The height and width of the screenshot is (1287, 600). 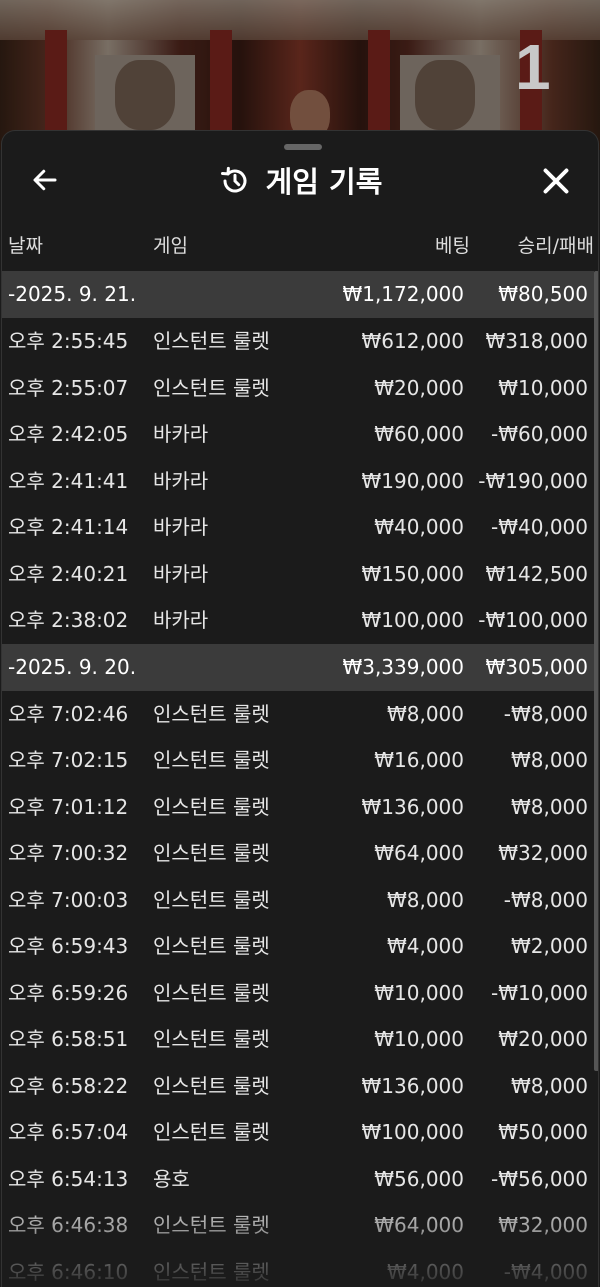 I want to click on date-group-header: -2025. 9. 21. ₩1,172,000 ₩80,500, so click(x=298, y=294).